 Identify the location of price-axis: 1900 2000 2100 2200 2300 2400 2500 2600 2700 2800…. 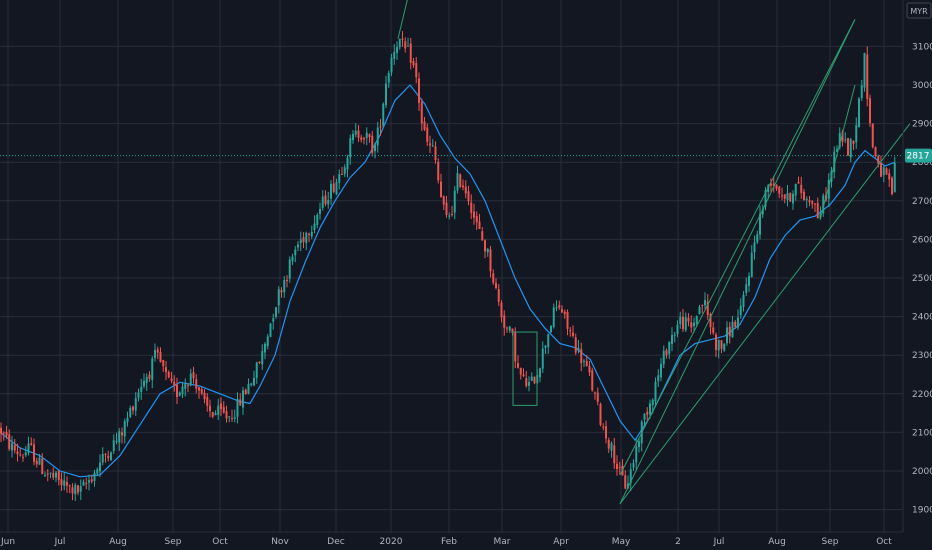
(917, 266).